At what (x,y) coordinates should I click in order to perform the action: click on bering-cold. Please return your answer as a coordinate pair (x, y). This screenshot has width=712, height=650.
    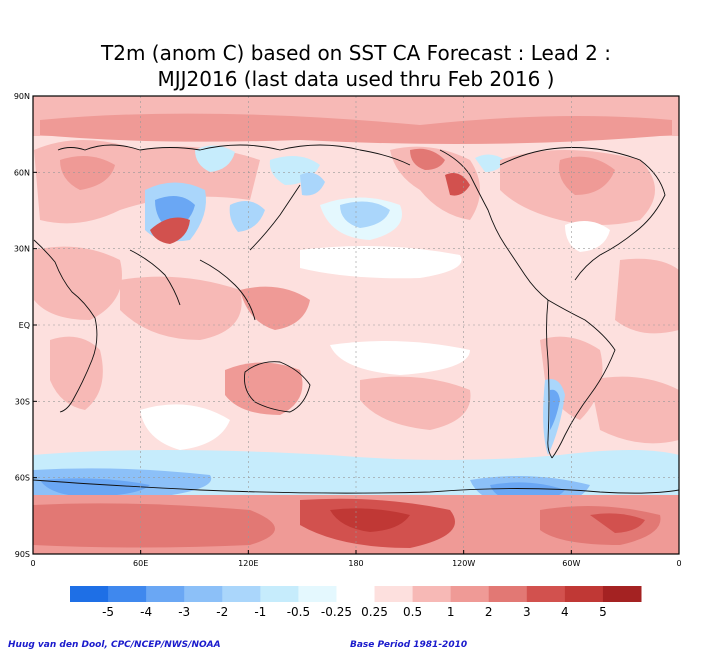
    Looking at the image, I should click on (490, 163).